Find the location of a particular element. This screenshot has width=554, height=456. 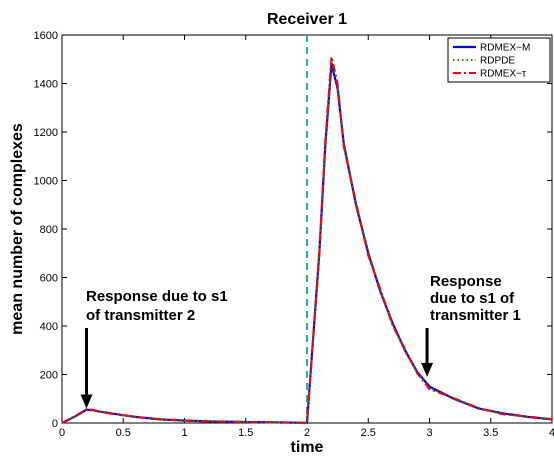

legend-label-2: RDMEX−τ is located at coordinates (503, 74).